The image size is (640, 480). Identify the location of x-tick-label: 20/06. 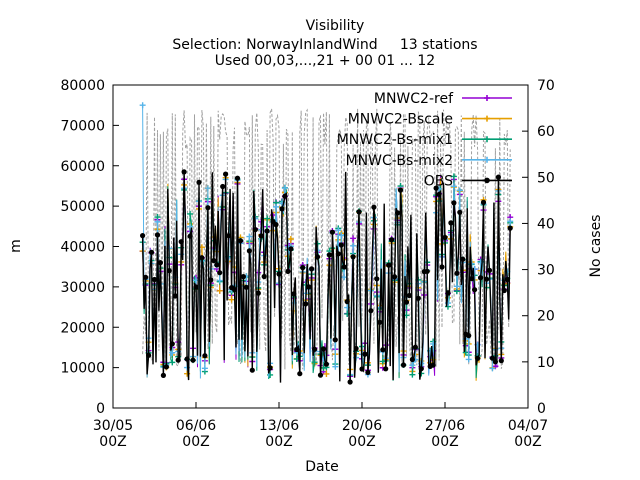
(362, 426).